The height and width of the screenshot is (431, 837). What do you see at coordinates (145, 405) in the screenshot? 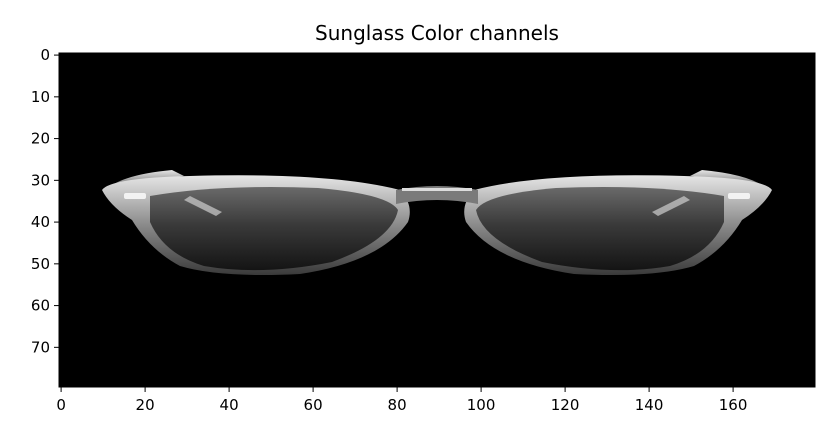
I see `x-tick-label: 20` at bounding box center [145, 405].